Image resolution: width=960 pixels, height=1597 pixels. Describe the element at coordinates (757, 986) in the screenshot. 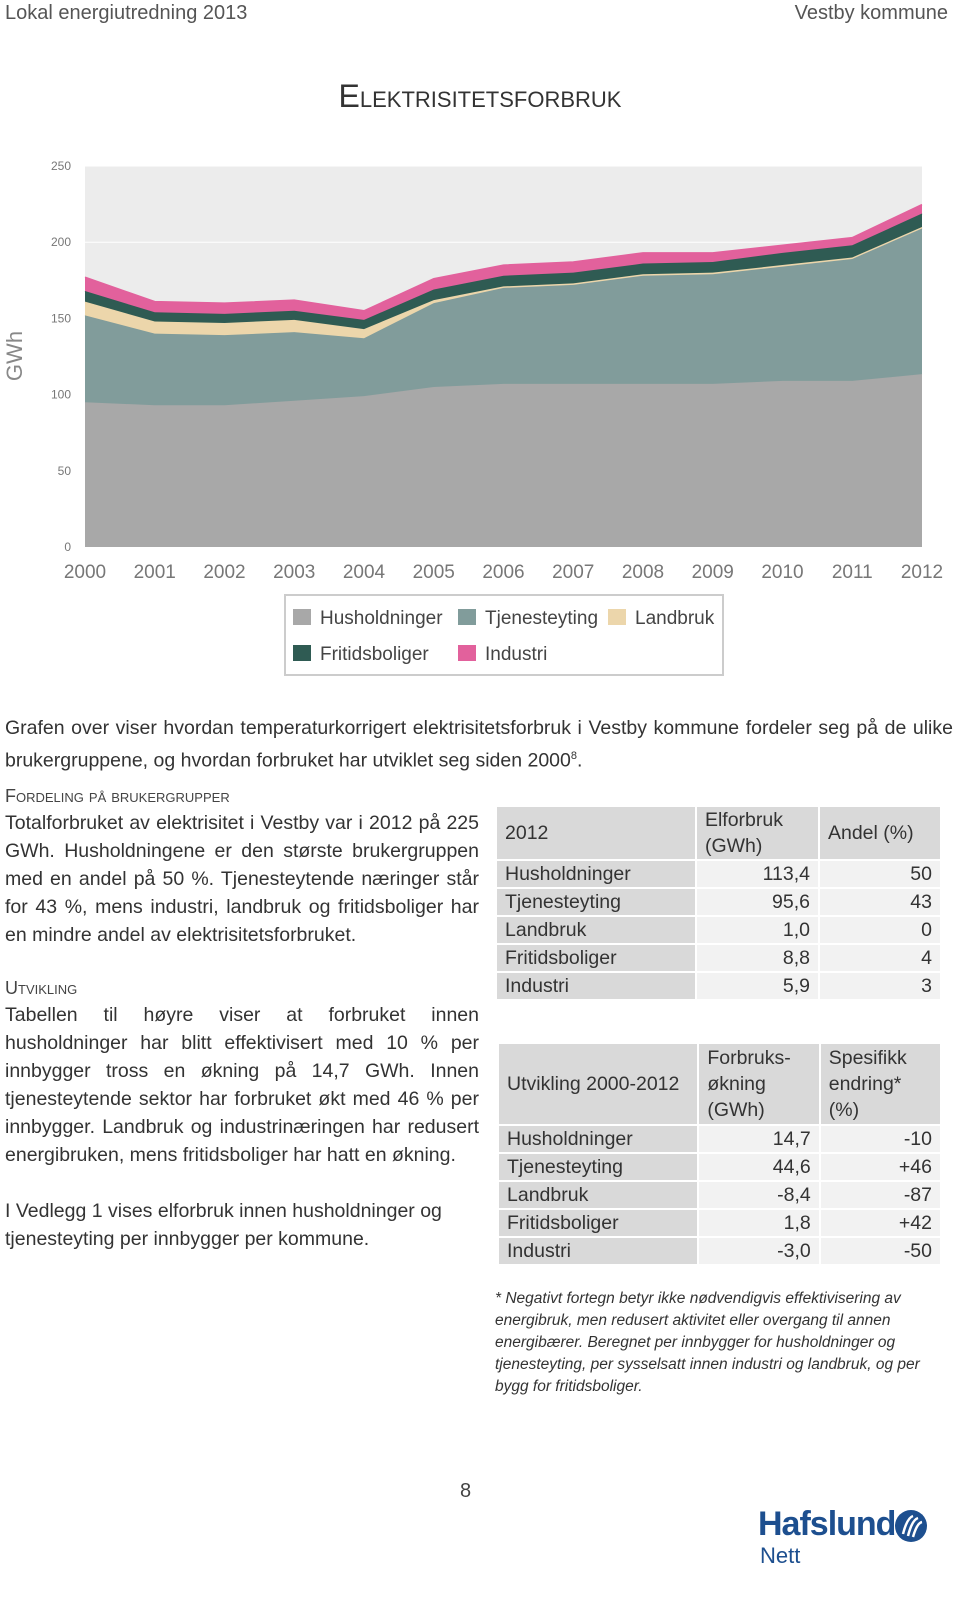

I see `value-cell: 5,9` at that location.